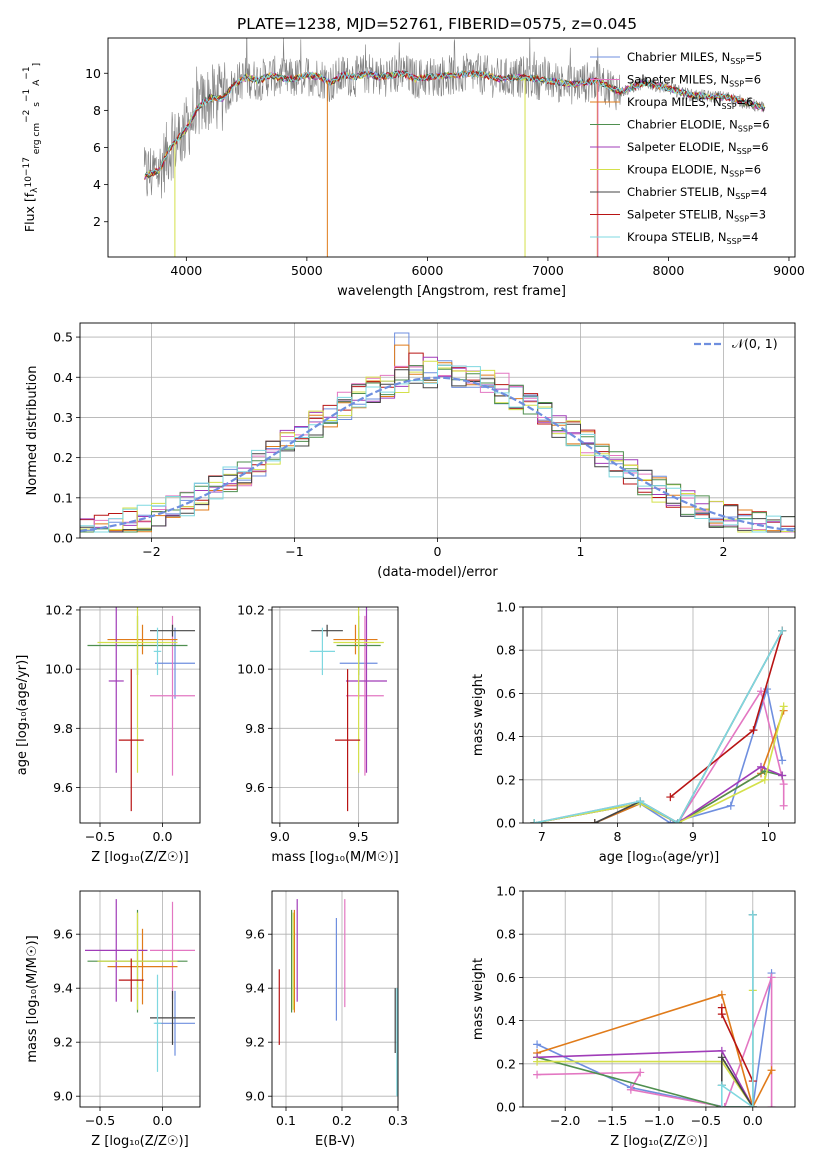 The image size is (819, 1174). Describe the element at coordinates (32, 431) in the screenshot. I see `y-axis-label: Normed distribution` at that location.